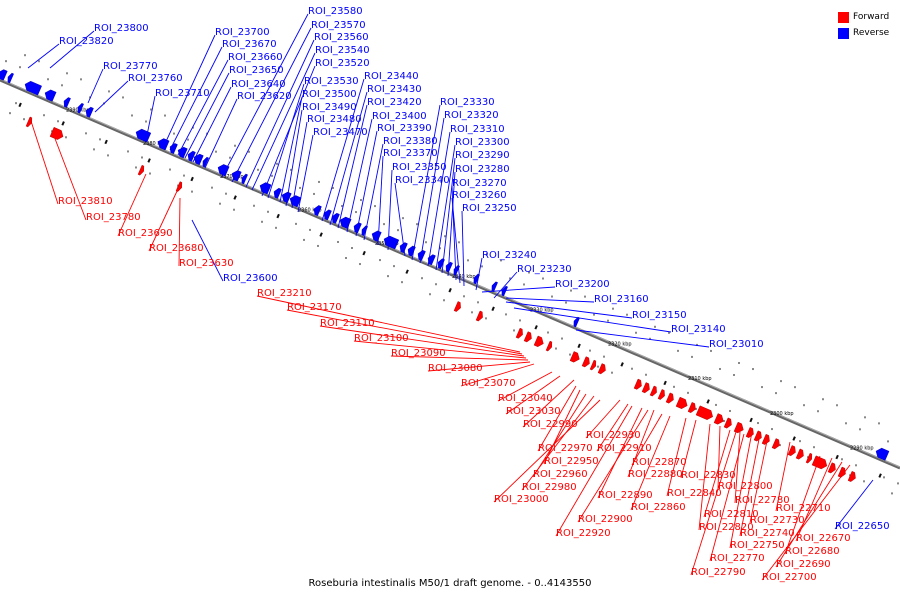 The height and width of the screenshot is (600, 900). I want to click on scale-tick-label: 2330 kbp, so click(542, 311).